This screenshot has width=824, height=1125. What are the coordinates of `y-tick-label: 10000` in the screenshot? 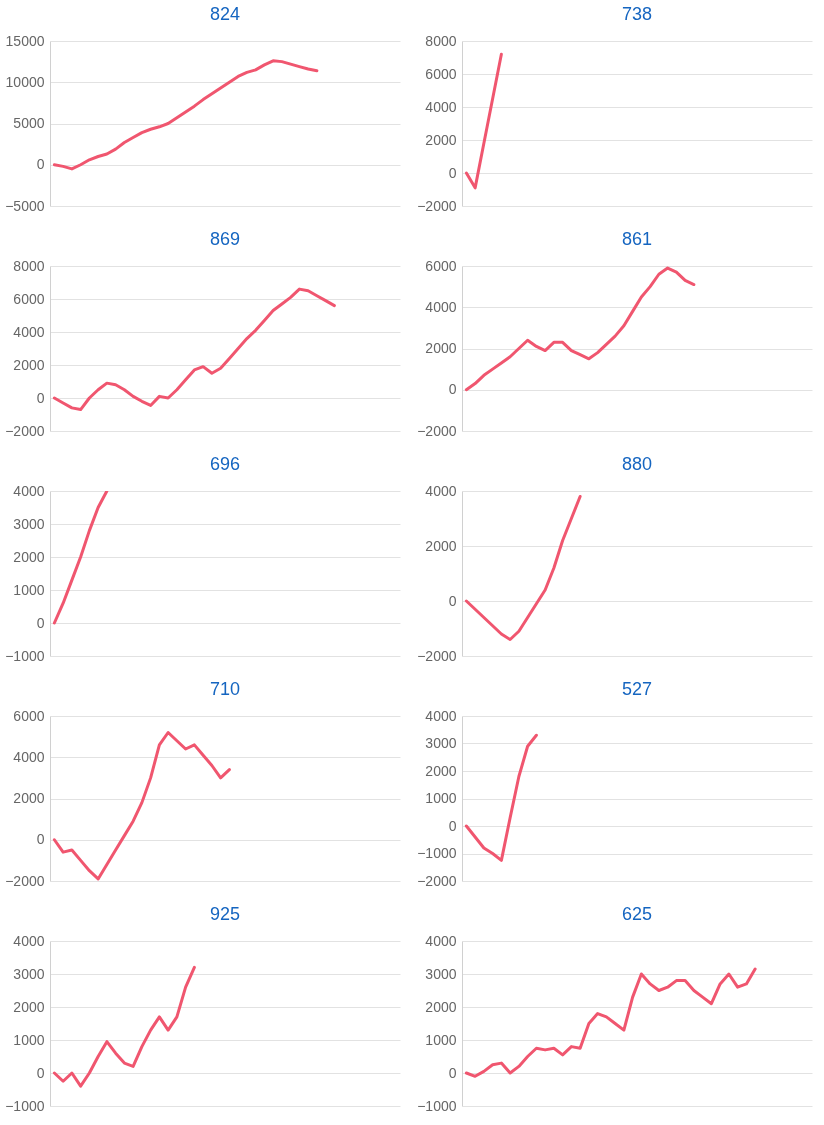 It's located at (25, 81).